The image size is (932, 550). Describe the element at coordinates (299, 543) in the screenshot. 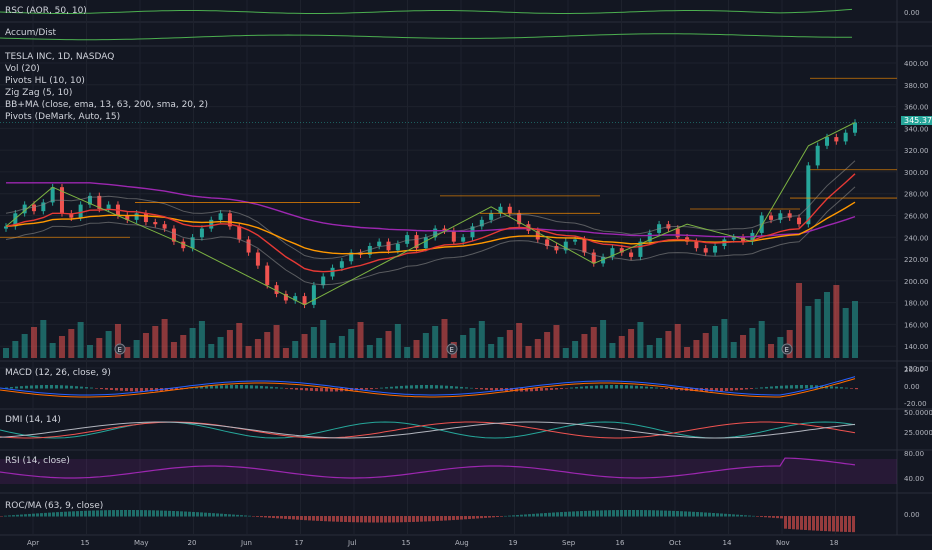

I see `time-axis-tick-label: 17` at that location.